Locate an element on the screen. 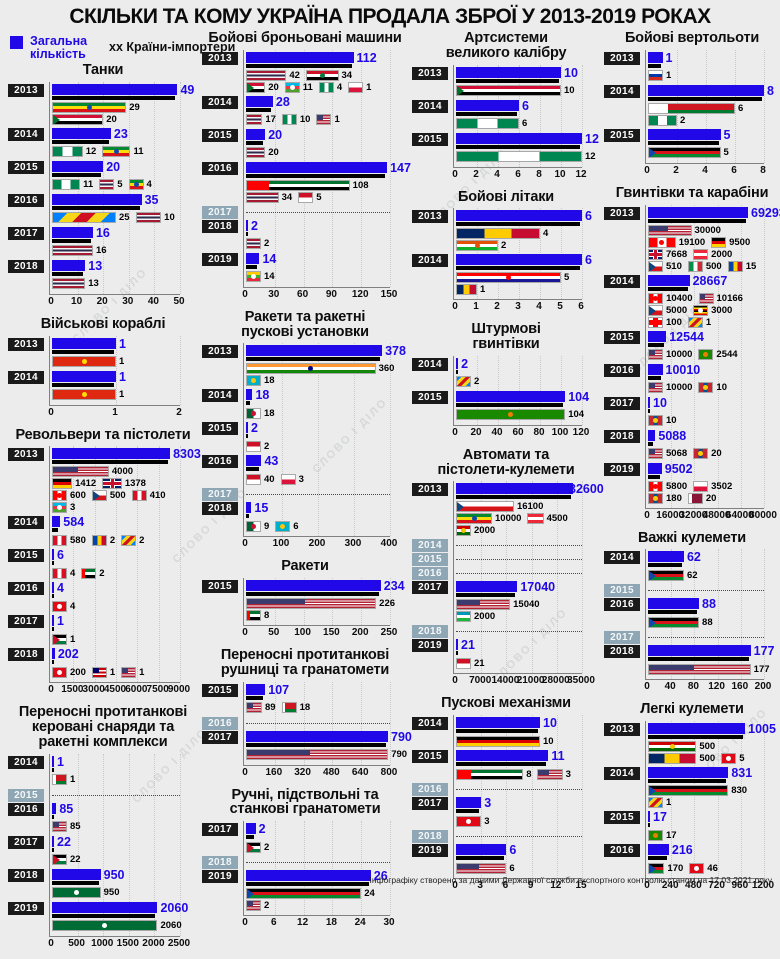  importer-value: 2 is located at coordinates (267, 906).